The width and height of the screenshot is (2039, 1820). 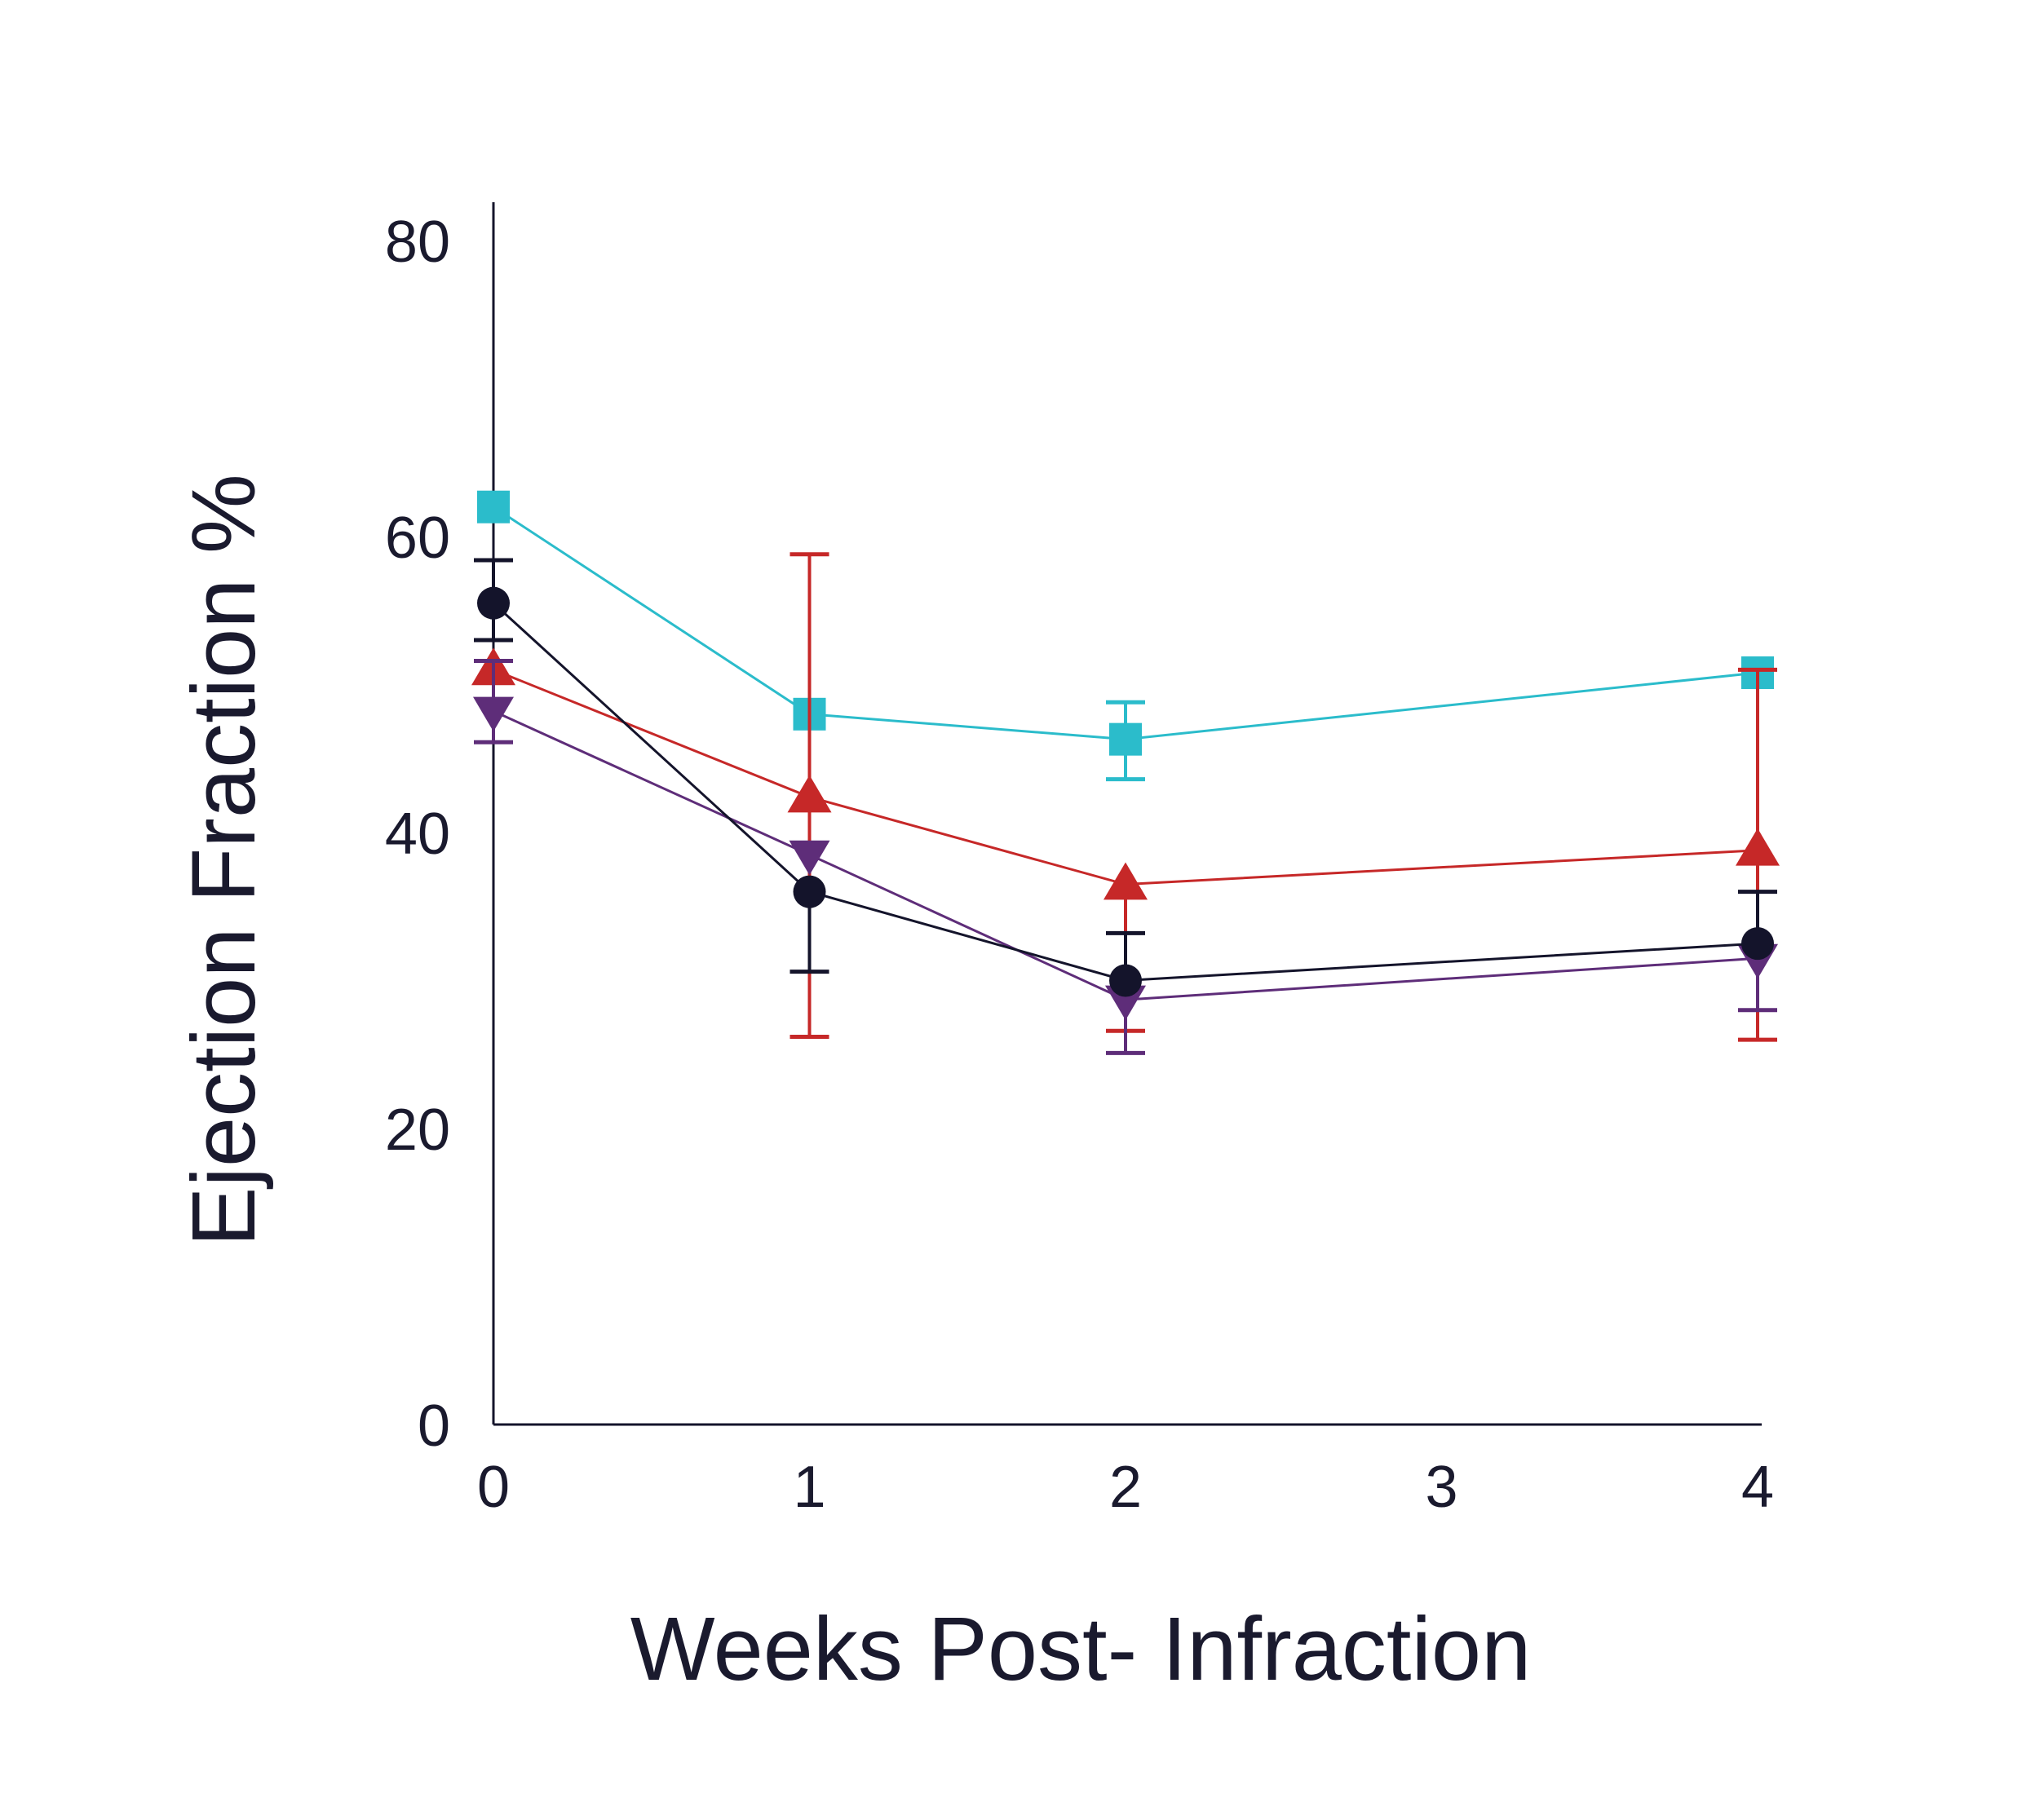 What do you see at coordinates (1441, 1487) in the screenshot?
I see `x-tick-label: 3` at bounding box center [1441, 1487].